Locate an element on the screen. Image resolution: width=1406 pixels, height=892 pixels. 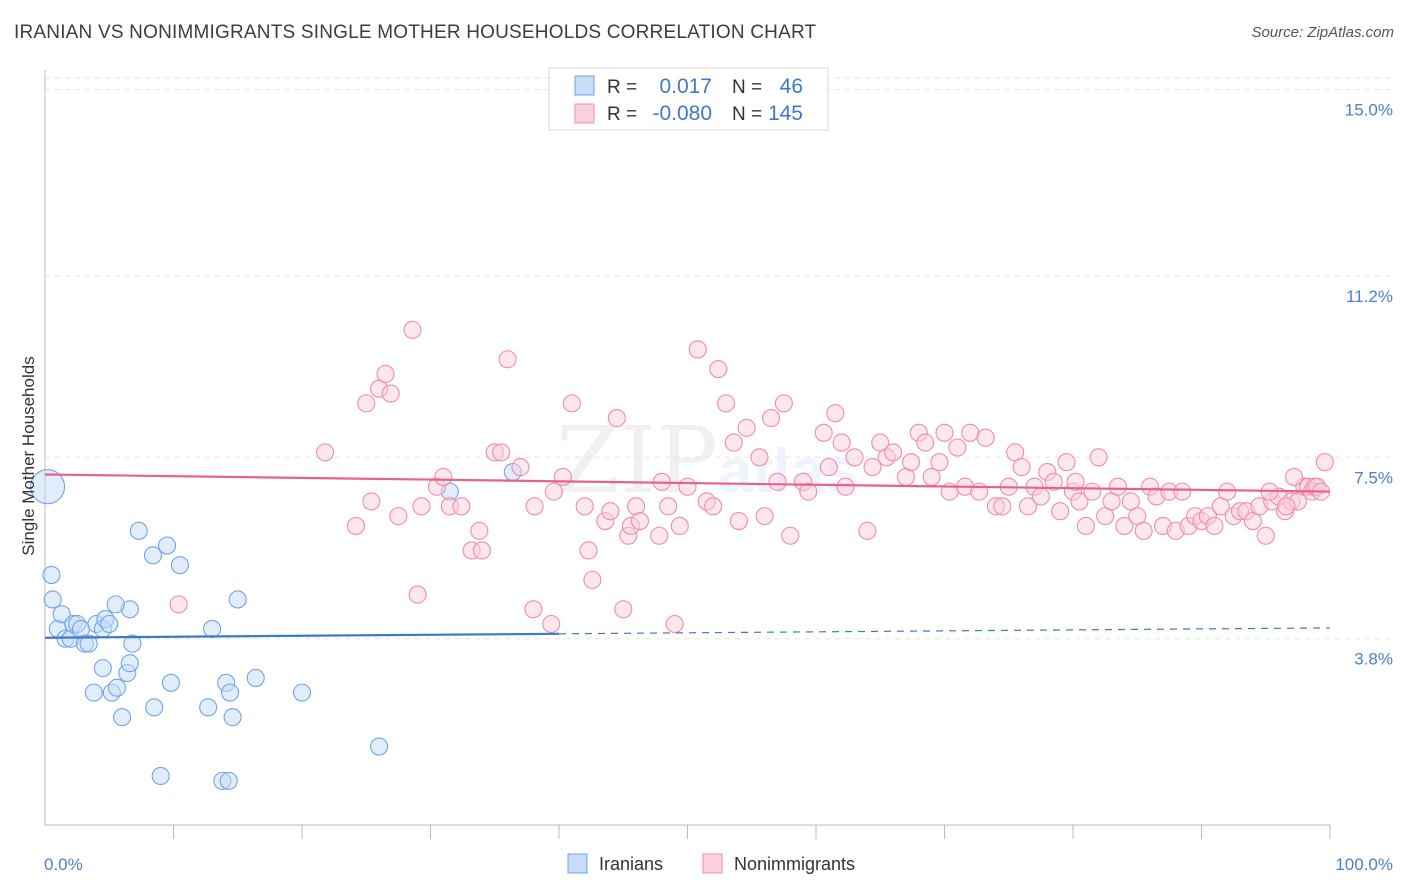
legend-swatch-nonimmigrants is located at coordinates (712, 863).